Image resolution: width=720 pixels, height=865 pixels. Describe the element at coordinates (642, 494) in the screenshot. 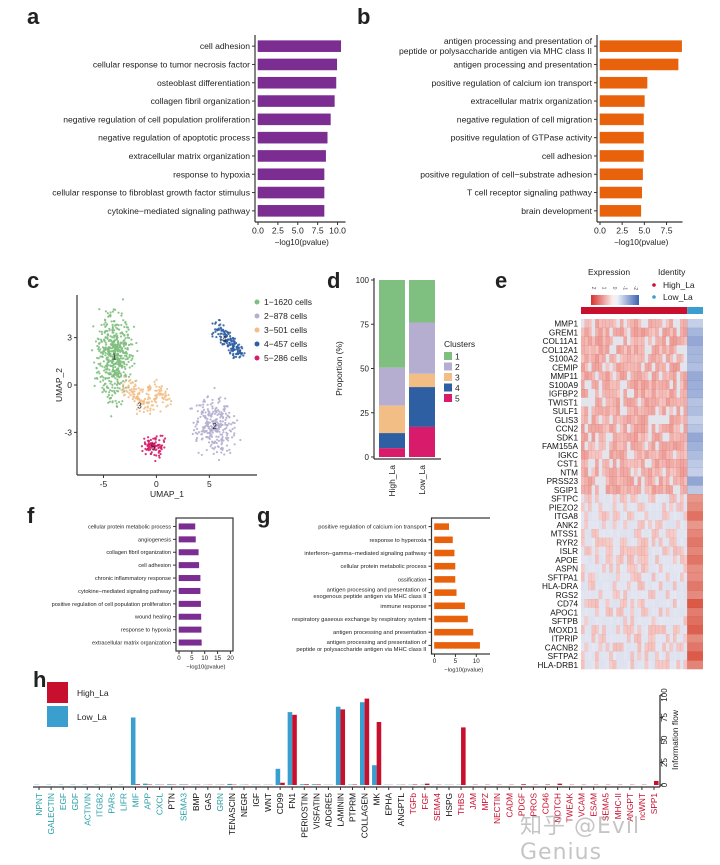

I see `heatmap-cells` at that location.